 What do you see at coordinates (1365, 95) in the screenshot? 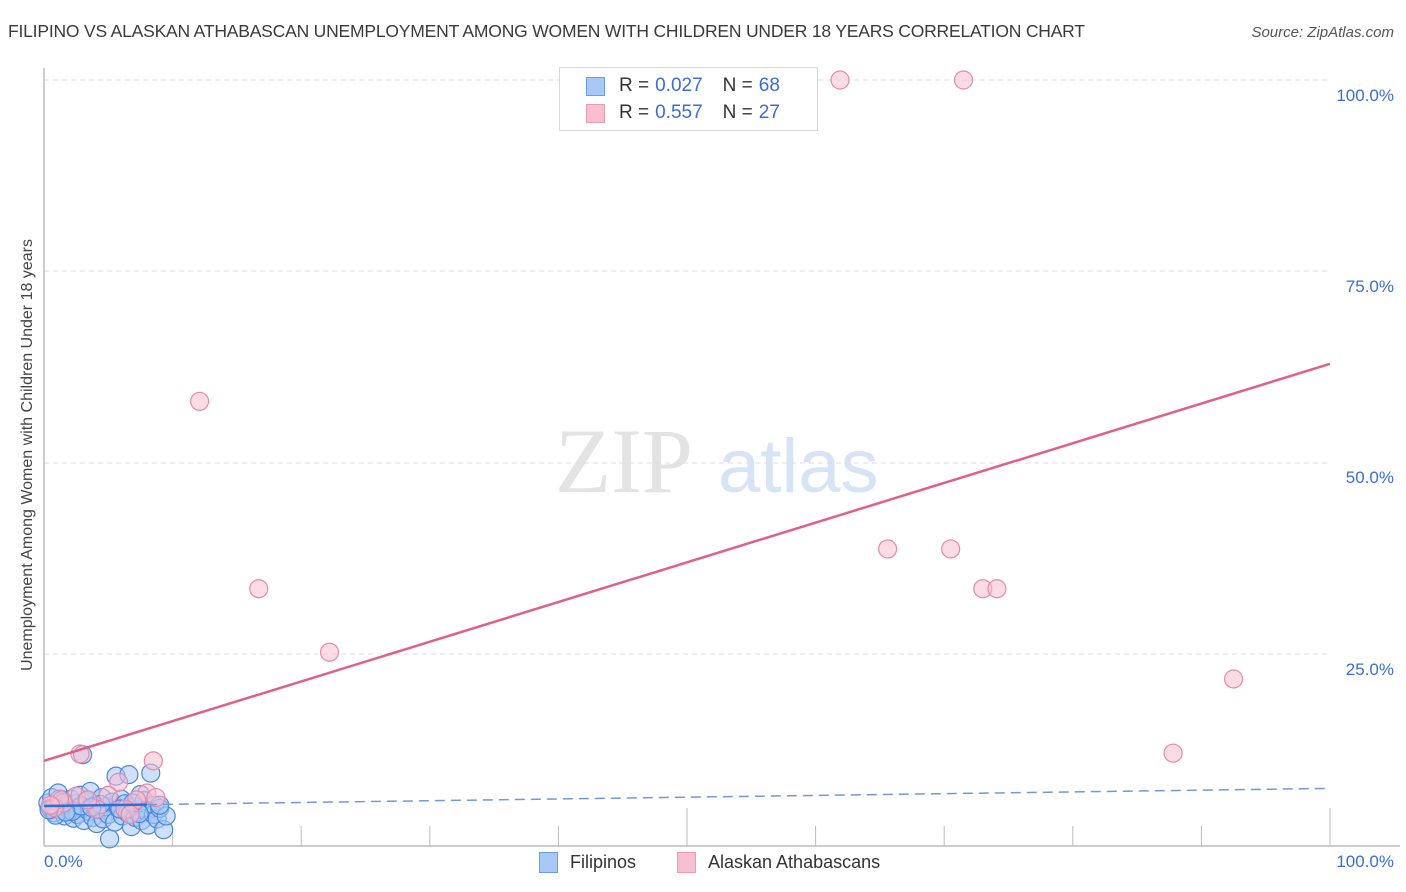
I see `y-tick-100: 100.0%` at bounding box center [1365, 95].